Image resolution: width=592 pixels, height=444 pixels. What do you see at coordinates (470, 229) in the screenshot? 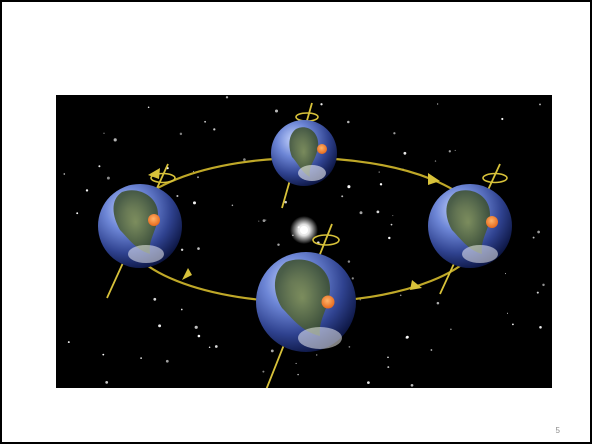
I see `earth-right` at bounding box center [470, 229].